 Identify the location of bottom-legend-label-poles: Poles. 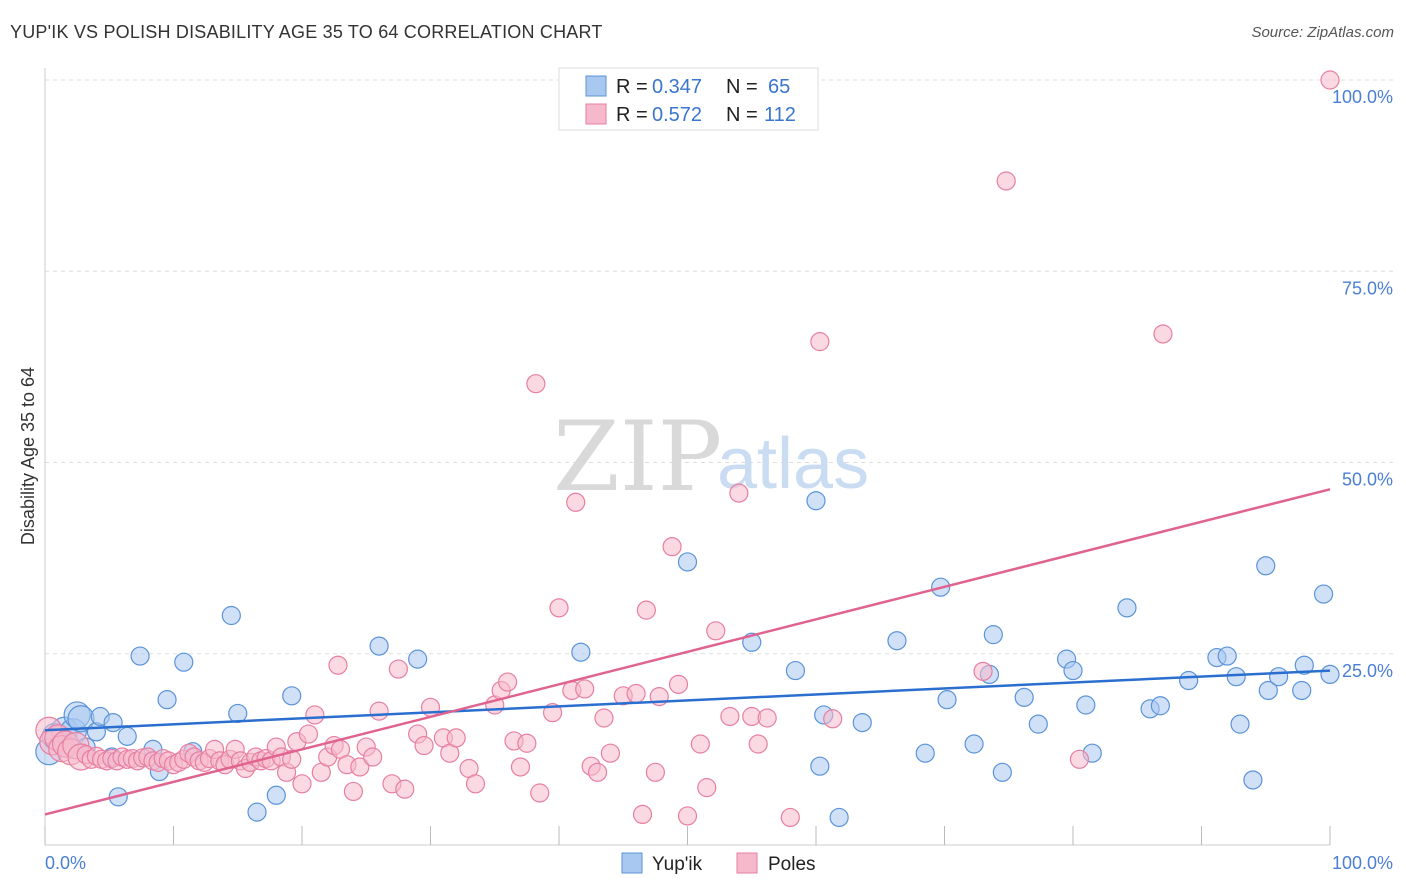
(792, 864).